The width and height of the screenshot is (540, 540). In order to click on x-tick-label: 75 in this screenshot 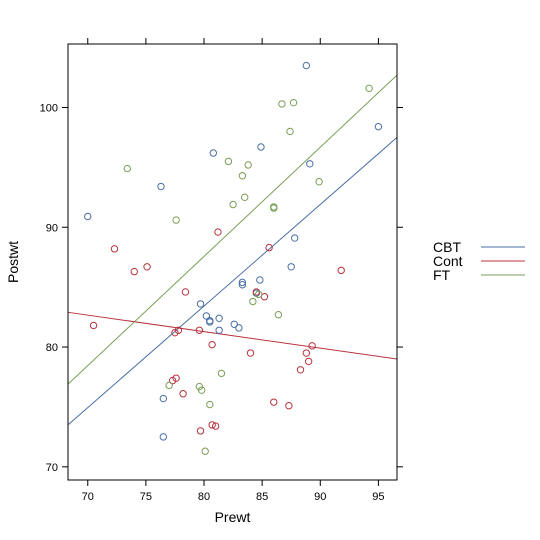, I will do `click(146, 497)`.